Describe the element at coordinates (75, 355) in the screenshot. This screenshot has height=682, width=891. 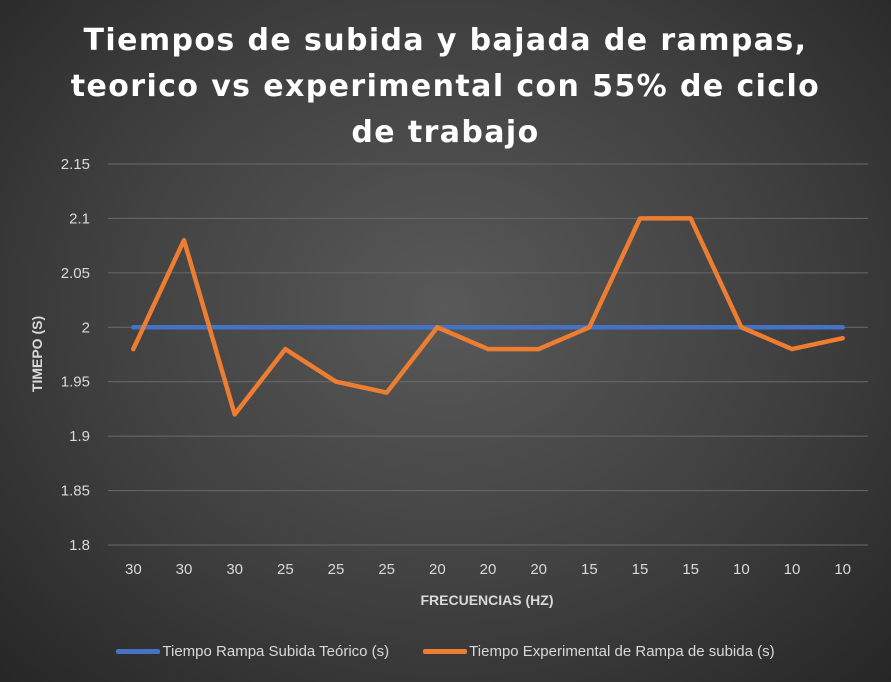
I see `y-axis-ticks: 1.8 1.85 1.9 1.95 2 2.05 2.1 2.15` at that location.